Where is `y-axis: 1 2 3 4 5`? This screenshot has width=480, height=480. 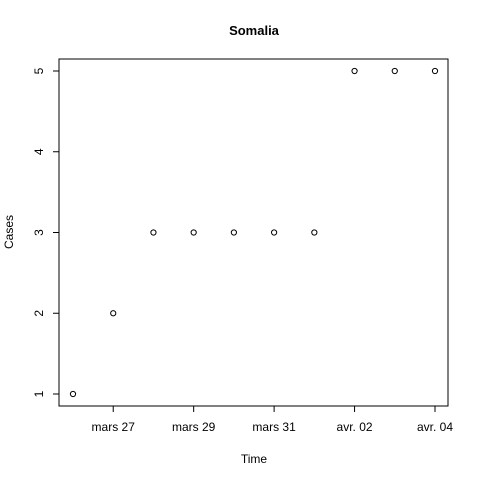 y-axis: 1 2 3 4 5 is located at coordinates (46, 232).